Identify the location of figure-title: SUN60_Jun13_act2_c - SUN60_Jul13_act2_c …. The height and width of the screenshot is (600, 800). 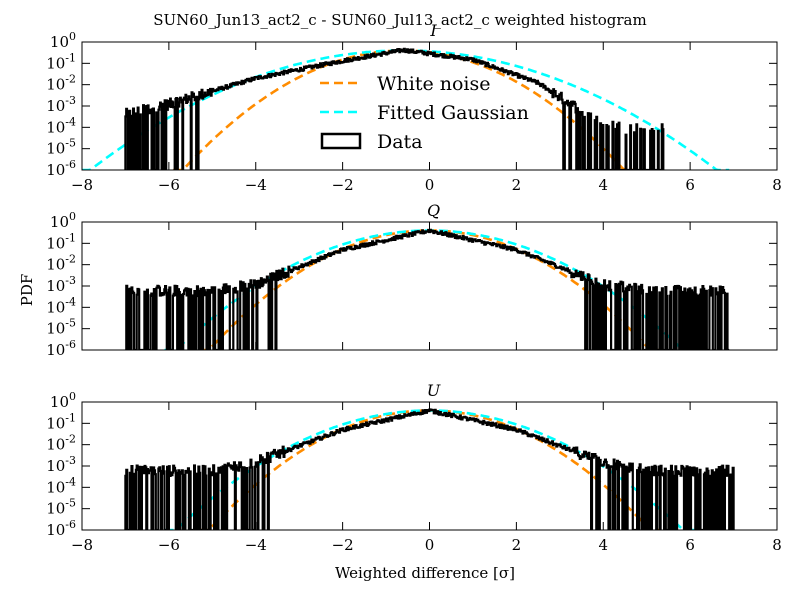
(399, 20).